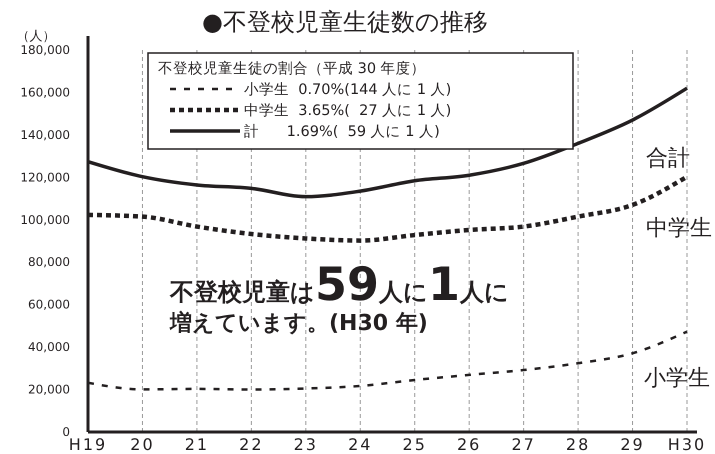  Describe the element at coordinates (345, 22) in the screenshot. I see `chart-title: ●不登校児童生徒数の推移` at that location.